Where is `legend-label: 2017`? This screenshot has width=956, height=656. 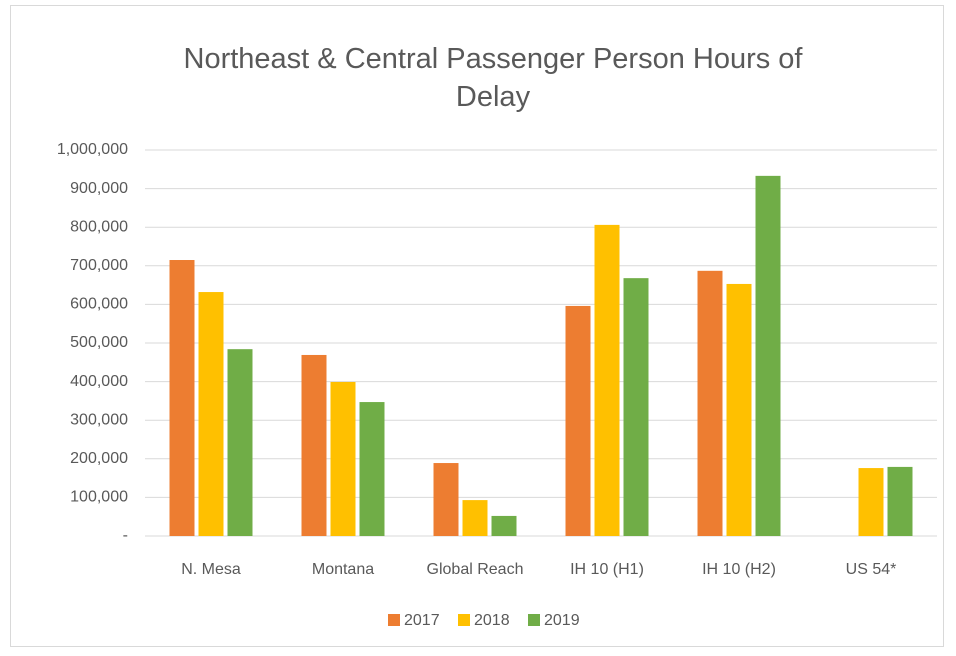
legend-label: 2017 is located at coordinates (422, 620).